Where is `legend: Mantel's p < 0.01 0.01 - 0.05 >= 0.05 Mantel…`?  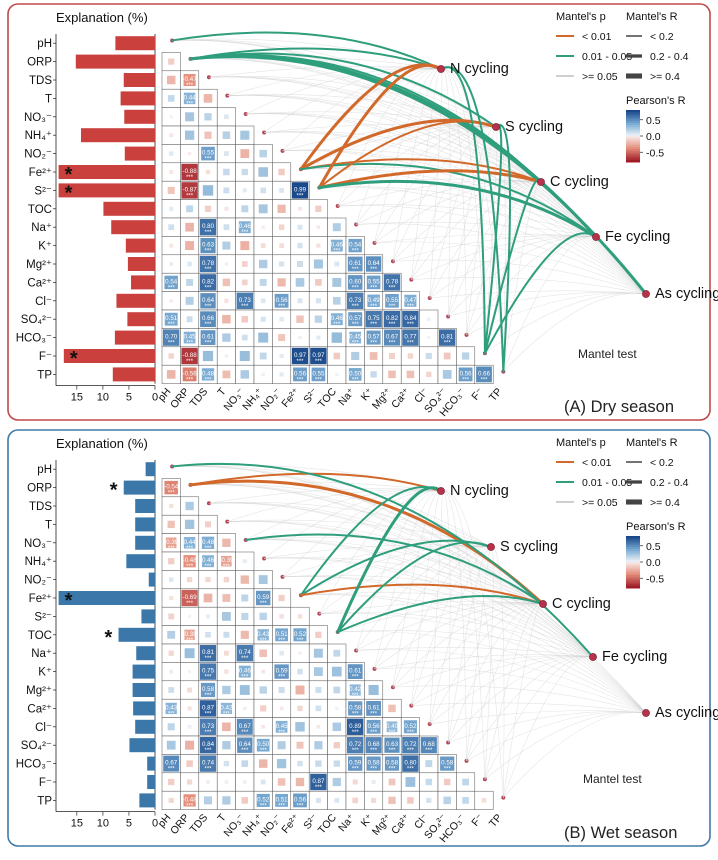
legend: Mantel's p < 0.01 0.01 - 0.05 >= 0.05 Mantel… is located at coordinates (622, 513).